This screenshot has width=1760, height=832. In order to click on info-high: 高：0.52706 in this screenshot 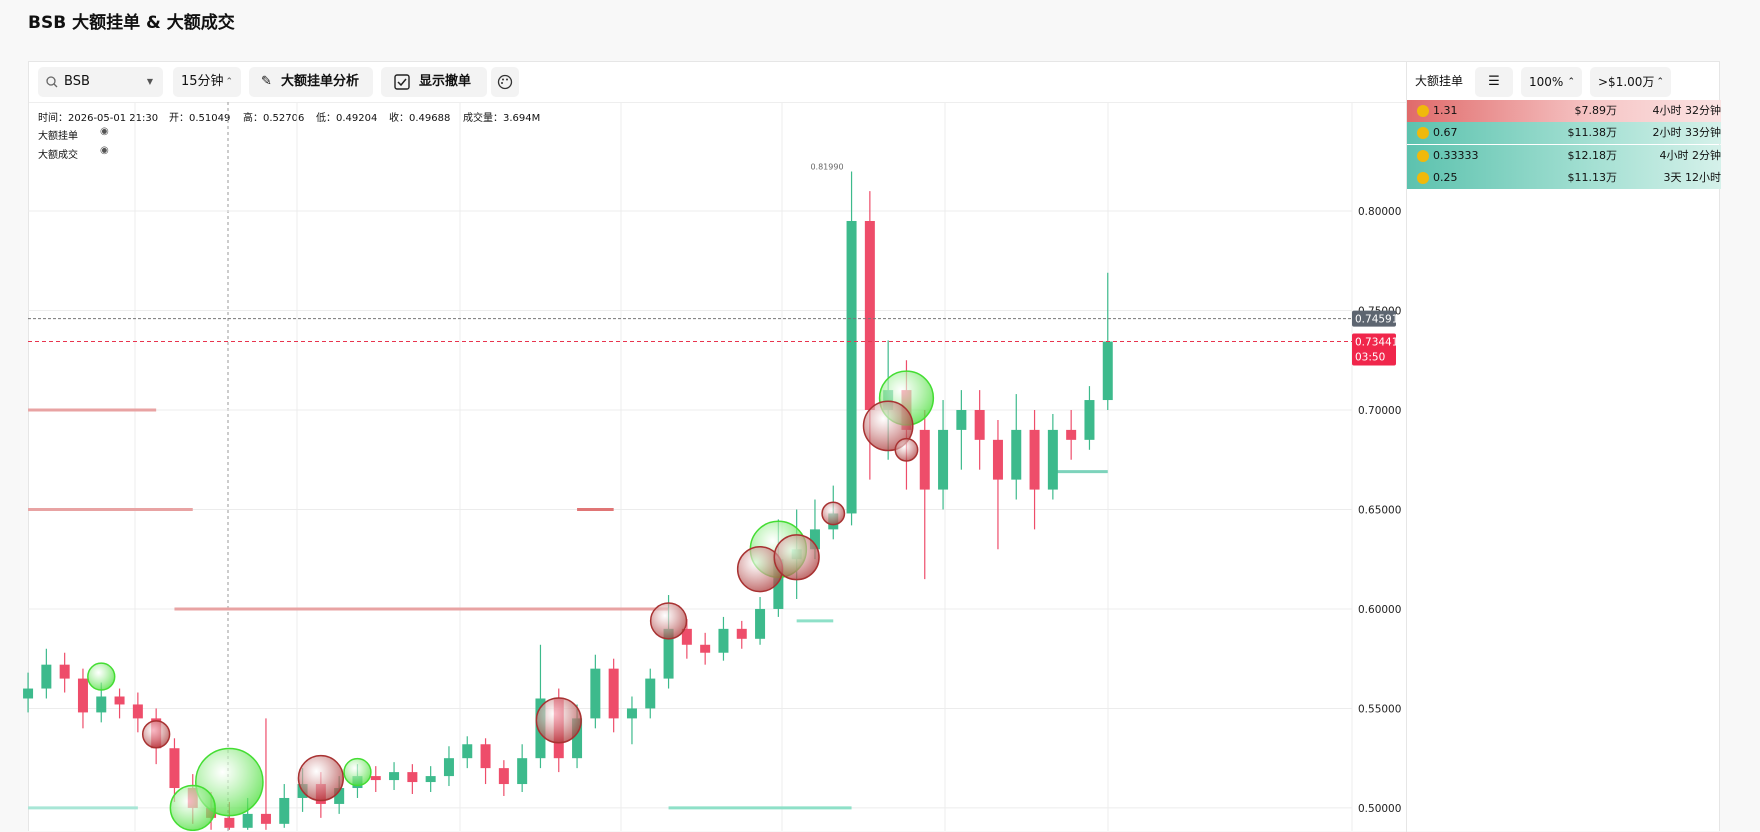, I will do `click(274, 118)`.